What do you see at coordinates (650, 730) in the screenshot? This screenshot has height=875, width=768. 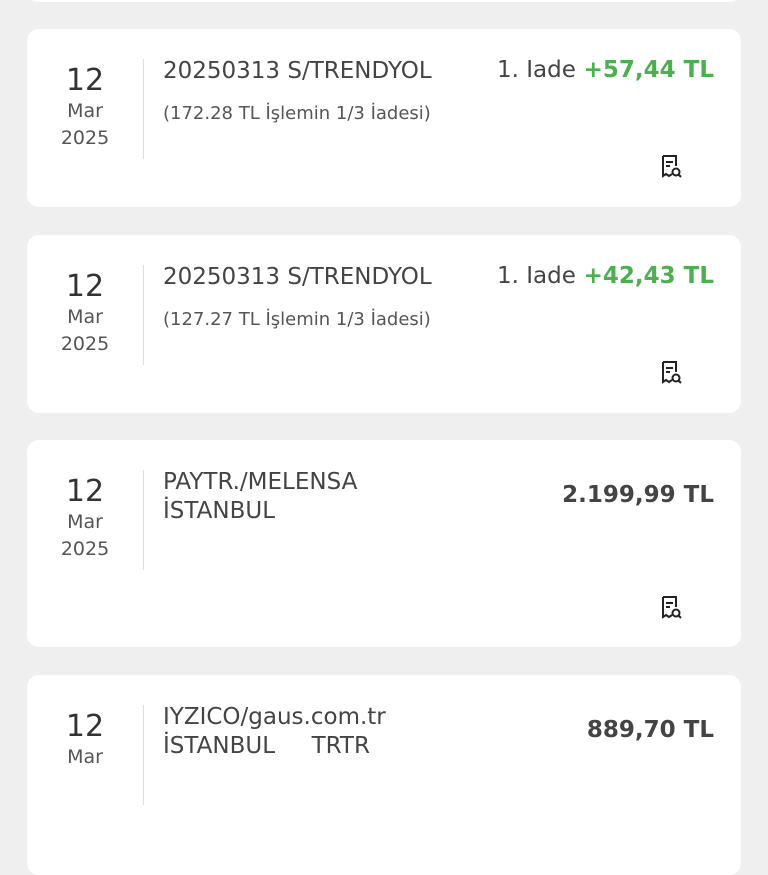 I see `amount: 889,70 TL` at bounding box center [650, 730].